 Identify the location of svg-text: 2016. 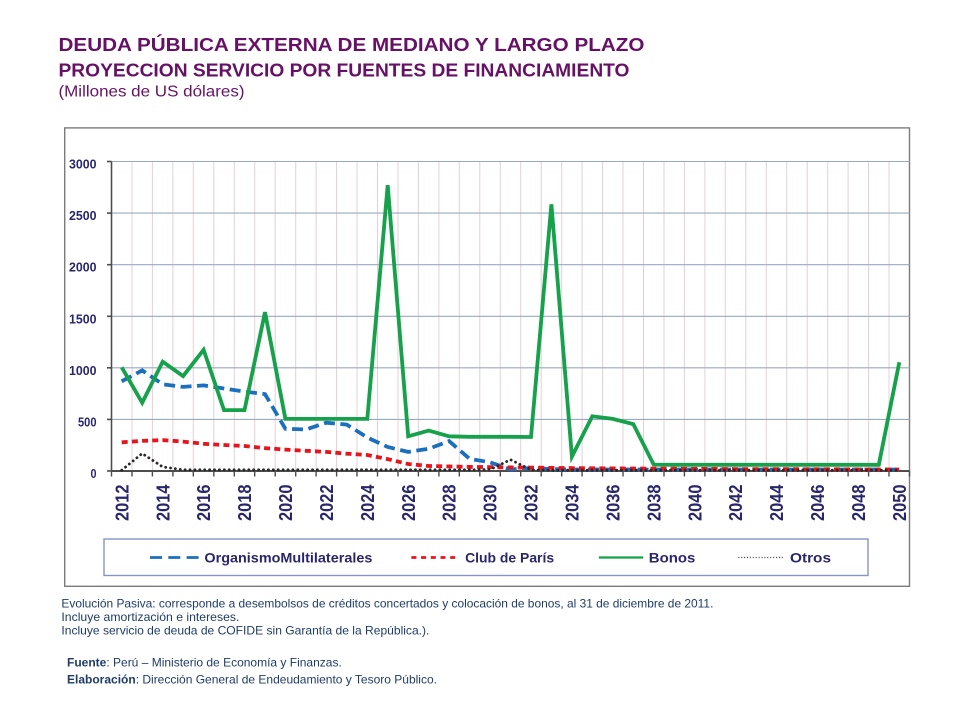
(204, 503).